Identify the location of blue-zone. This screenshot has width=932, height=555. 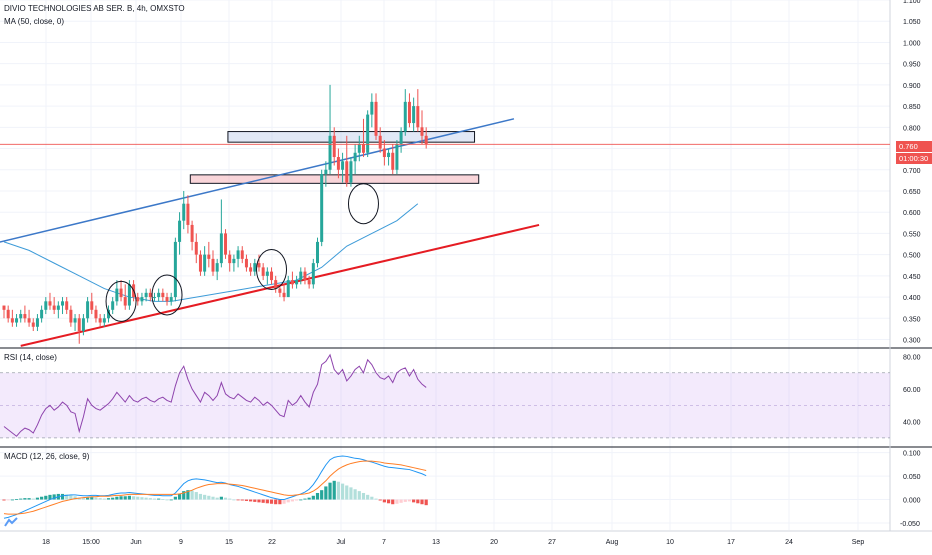
(351, 137).